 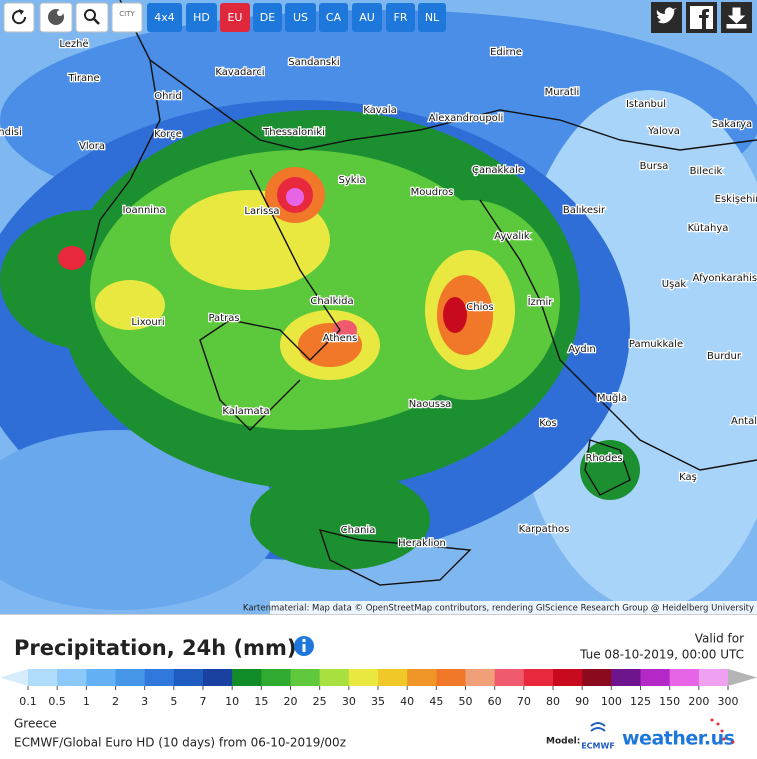 What do you see at coordinates (563, 742) in the screenshot?
I see `model-label: Model:` at bounding box center [563, 742].